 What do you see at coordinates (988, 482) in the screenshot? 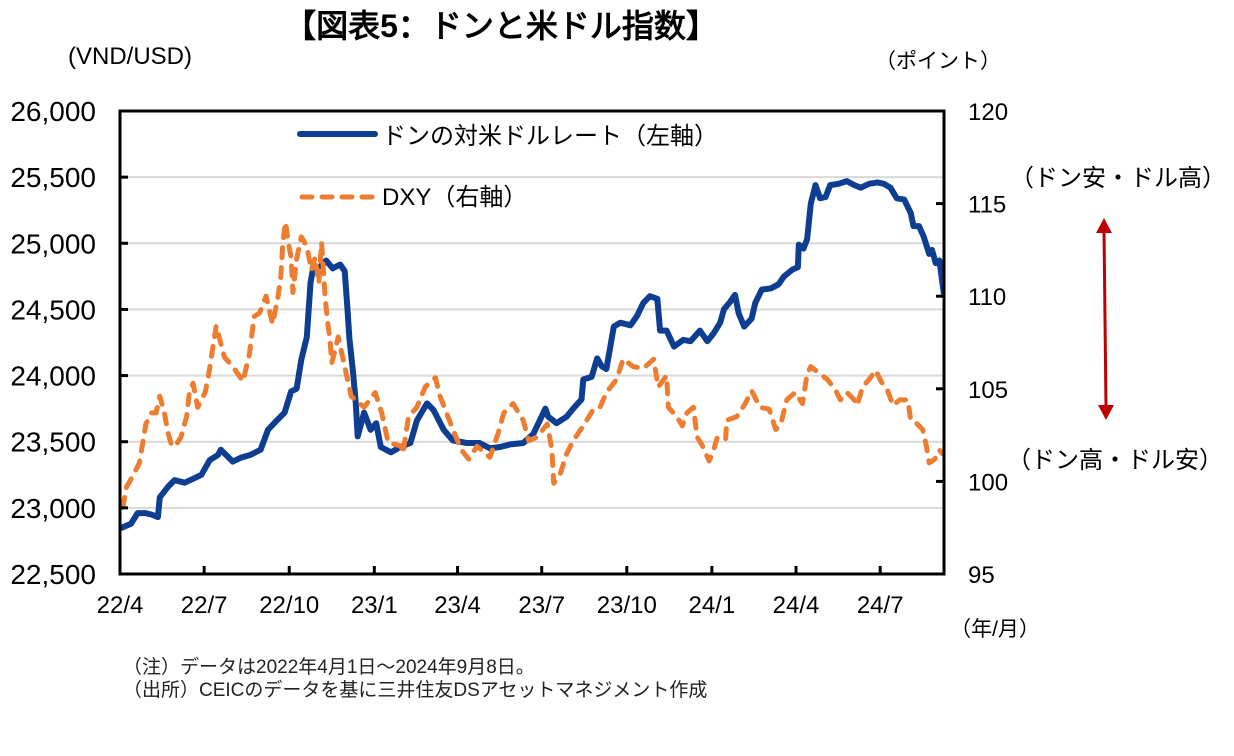
I see `right-axis-tick-label: 100` at bounding box center [988, 482].